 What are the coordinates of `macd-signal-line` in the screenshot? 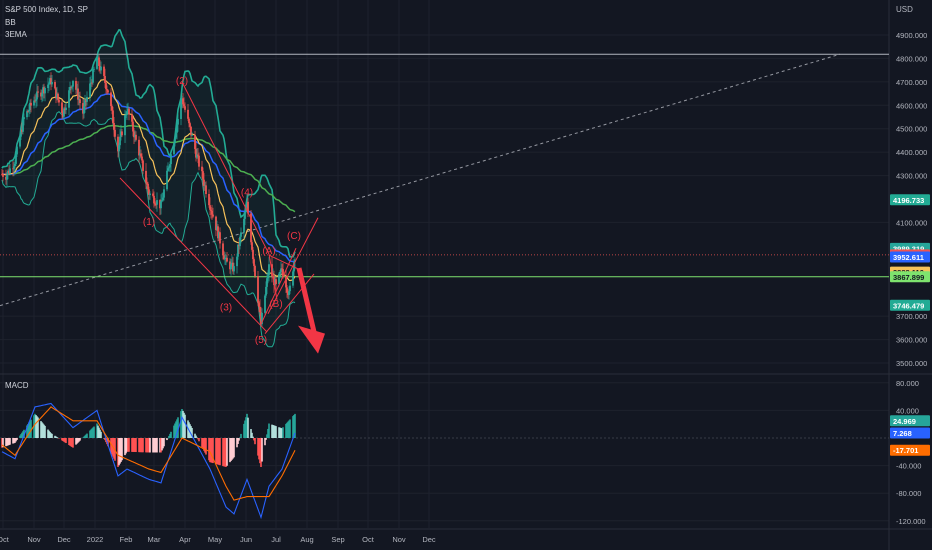 It's located at (148, 453).